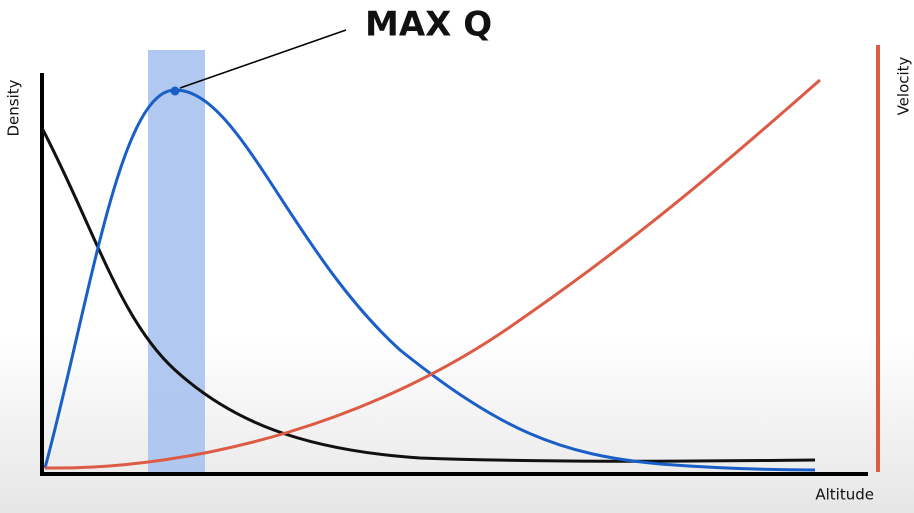 The height and width of the screenshot is (513, 914). What do you see at coordinates (175, 91) in the screenshot?
I see `max-q-point` at bounding box center [175, 91].